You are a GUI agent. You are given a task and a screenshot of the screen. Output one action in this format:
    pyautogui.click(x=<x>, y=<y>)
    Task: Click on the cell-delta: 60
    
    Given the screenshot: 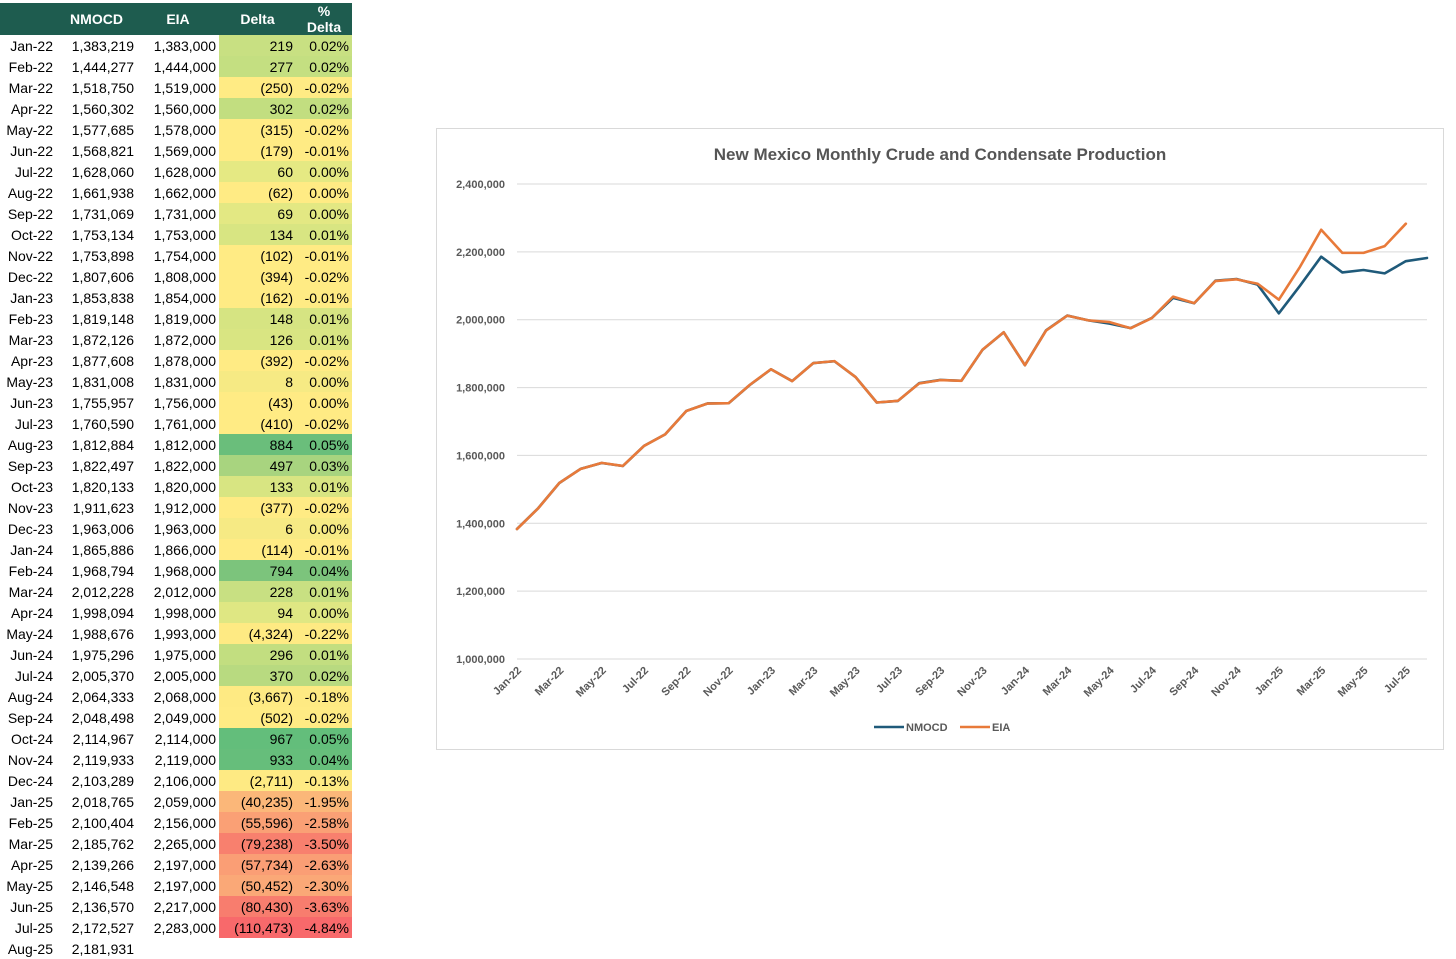 What is the action you would take?
    pyautogui.click(x=257, y=171)
    